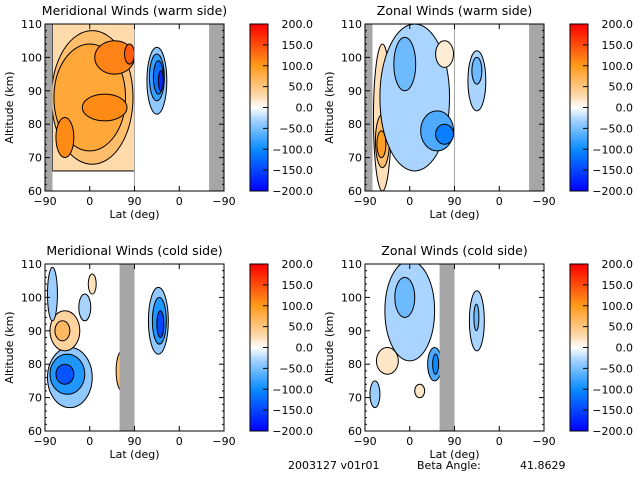 The height and width of the screenshot is (480, 640). Describe the element at coordinates (134, 10) in the screenshot. I see `chart-title: Meridional Winds (warm side)` at that location.